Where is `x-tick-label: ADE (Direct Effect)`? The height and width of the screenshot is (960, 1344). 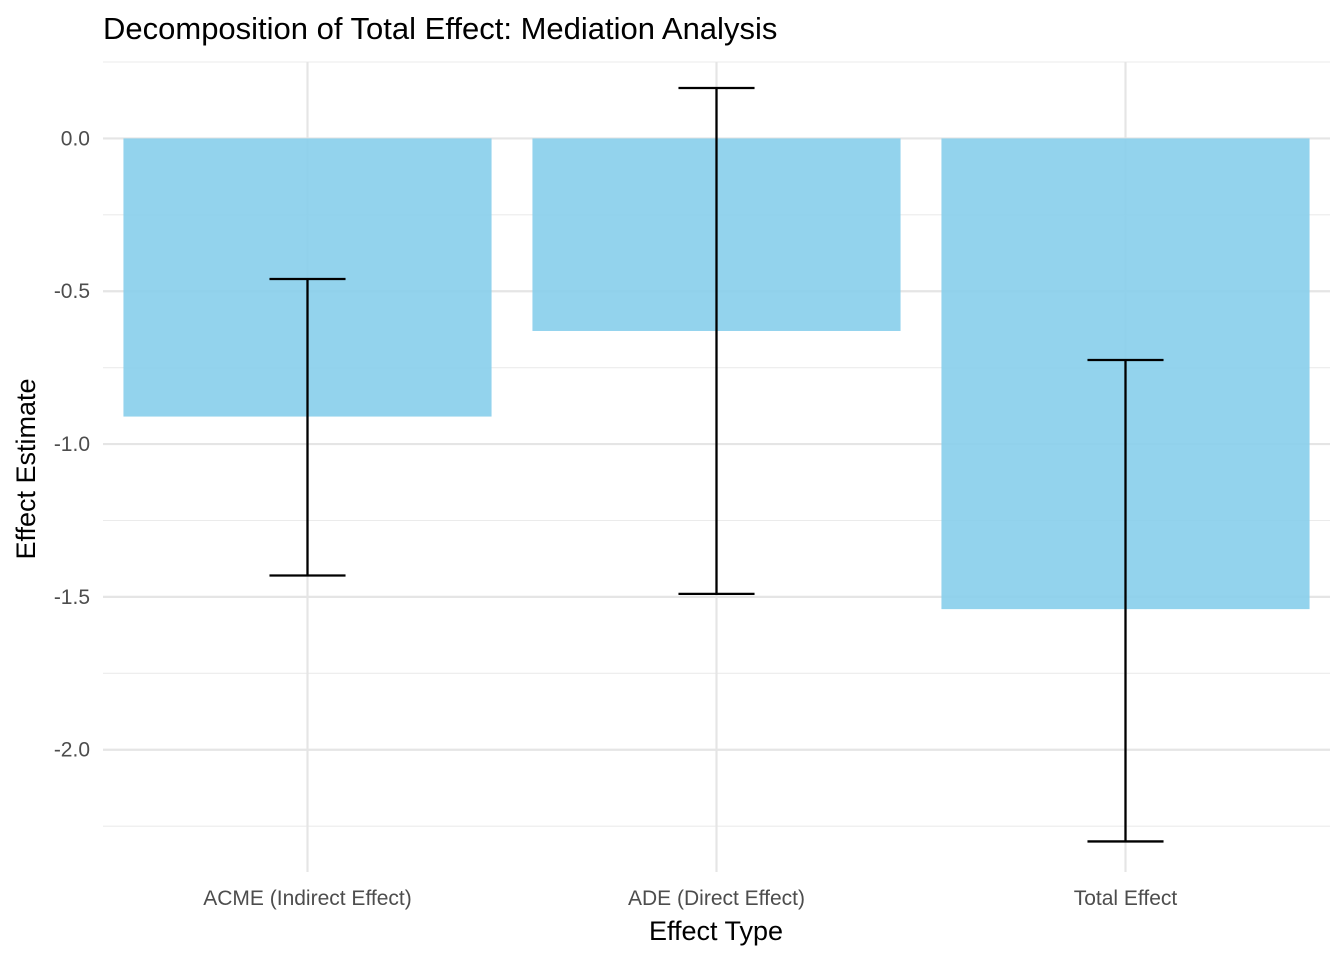 x-tick-label: ADE (Direct Effect) is located at coordinates (716, 898).